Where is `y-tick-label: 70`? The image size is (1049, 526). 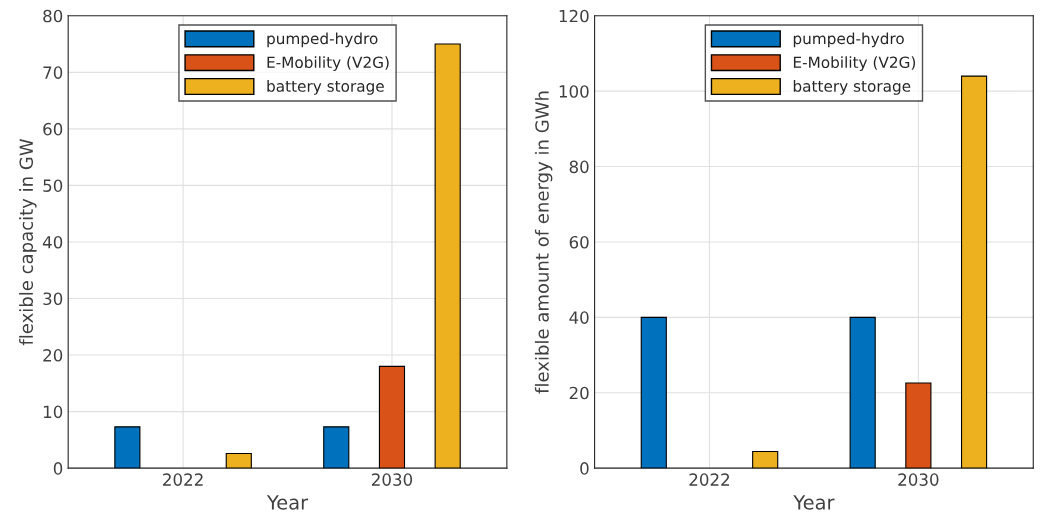 y-tick-label: 70 is located at coordinates (53, 72).